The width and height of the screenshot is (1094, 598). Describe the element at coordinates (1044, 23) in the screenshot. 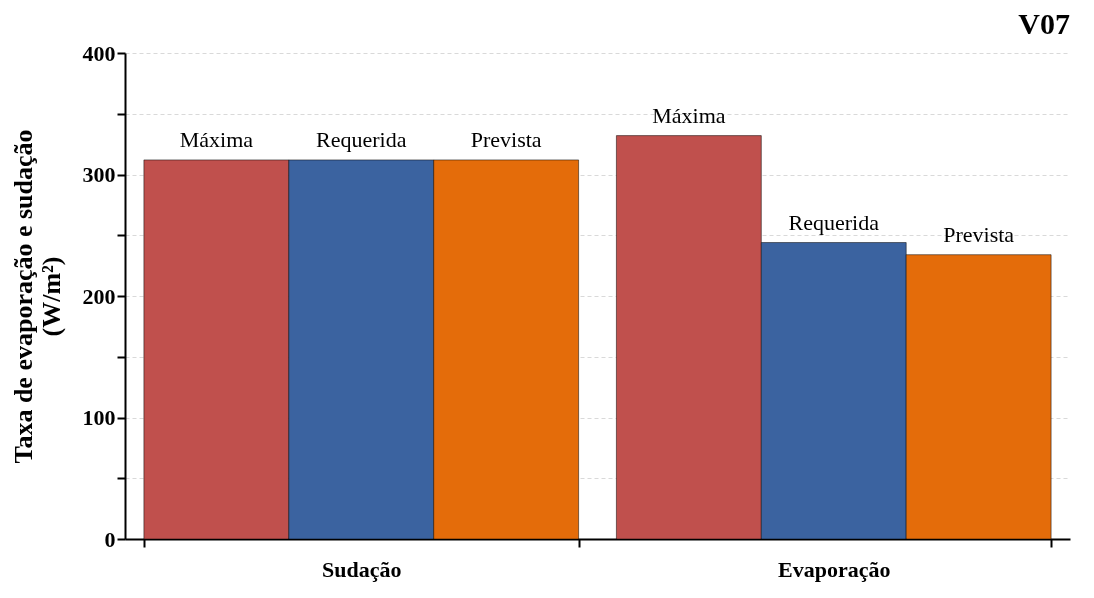

I see `chart-title: V07` at that location.